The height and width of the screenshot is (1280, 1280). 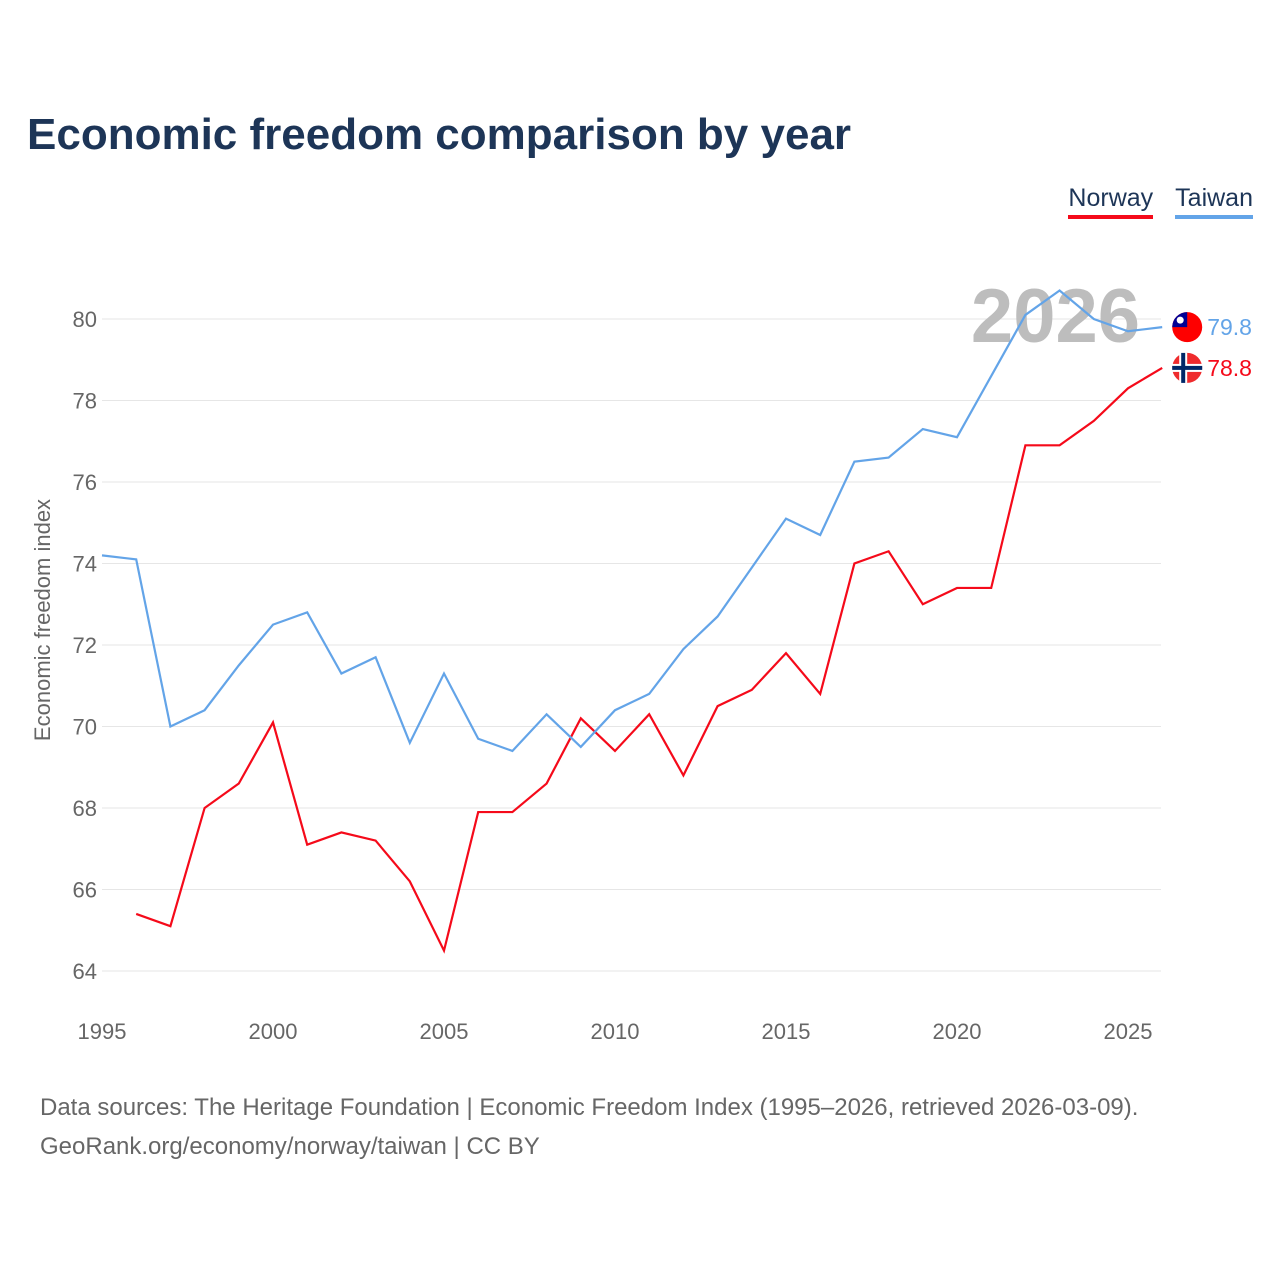 I want to click on chart-title: Economic freedom comparison by year, so click(x=439, y=134).